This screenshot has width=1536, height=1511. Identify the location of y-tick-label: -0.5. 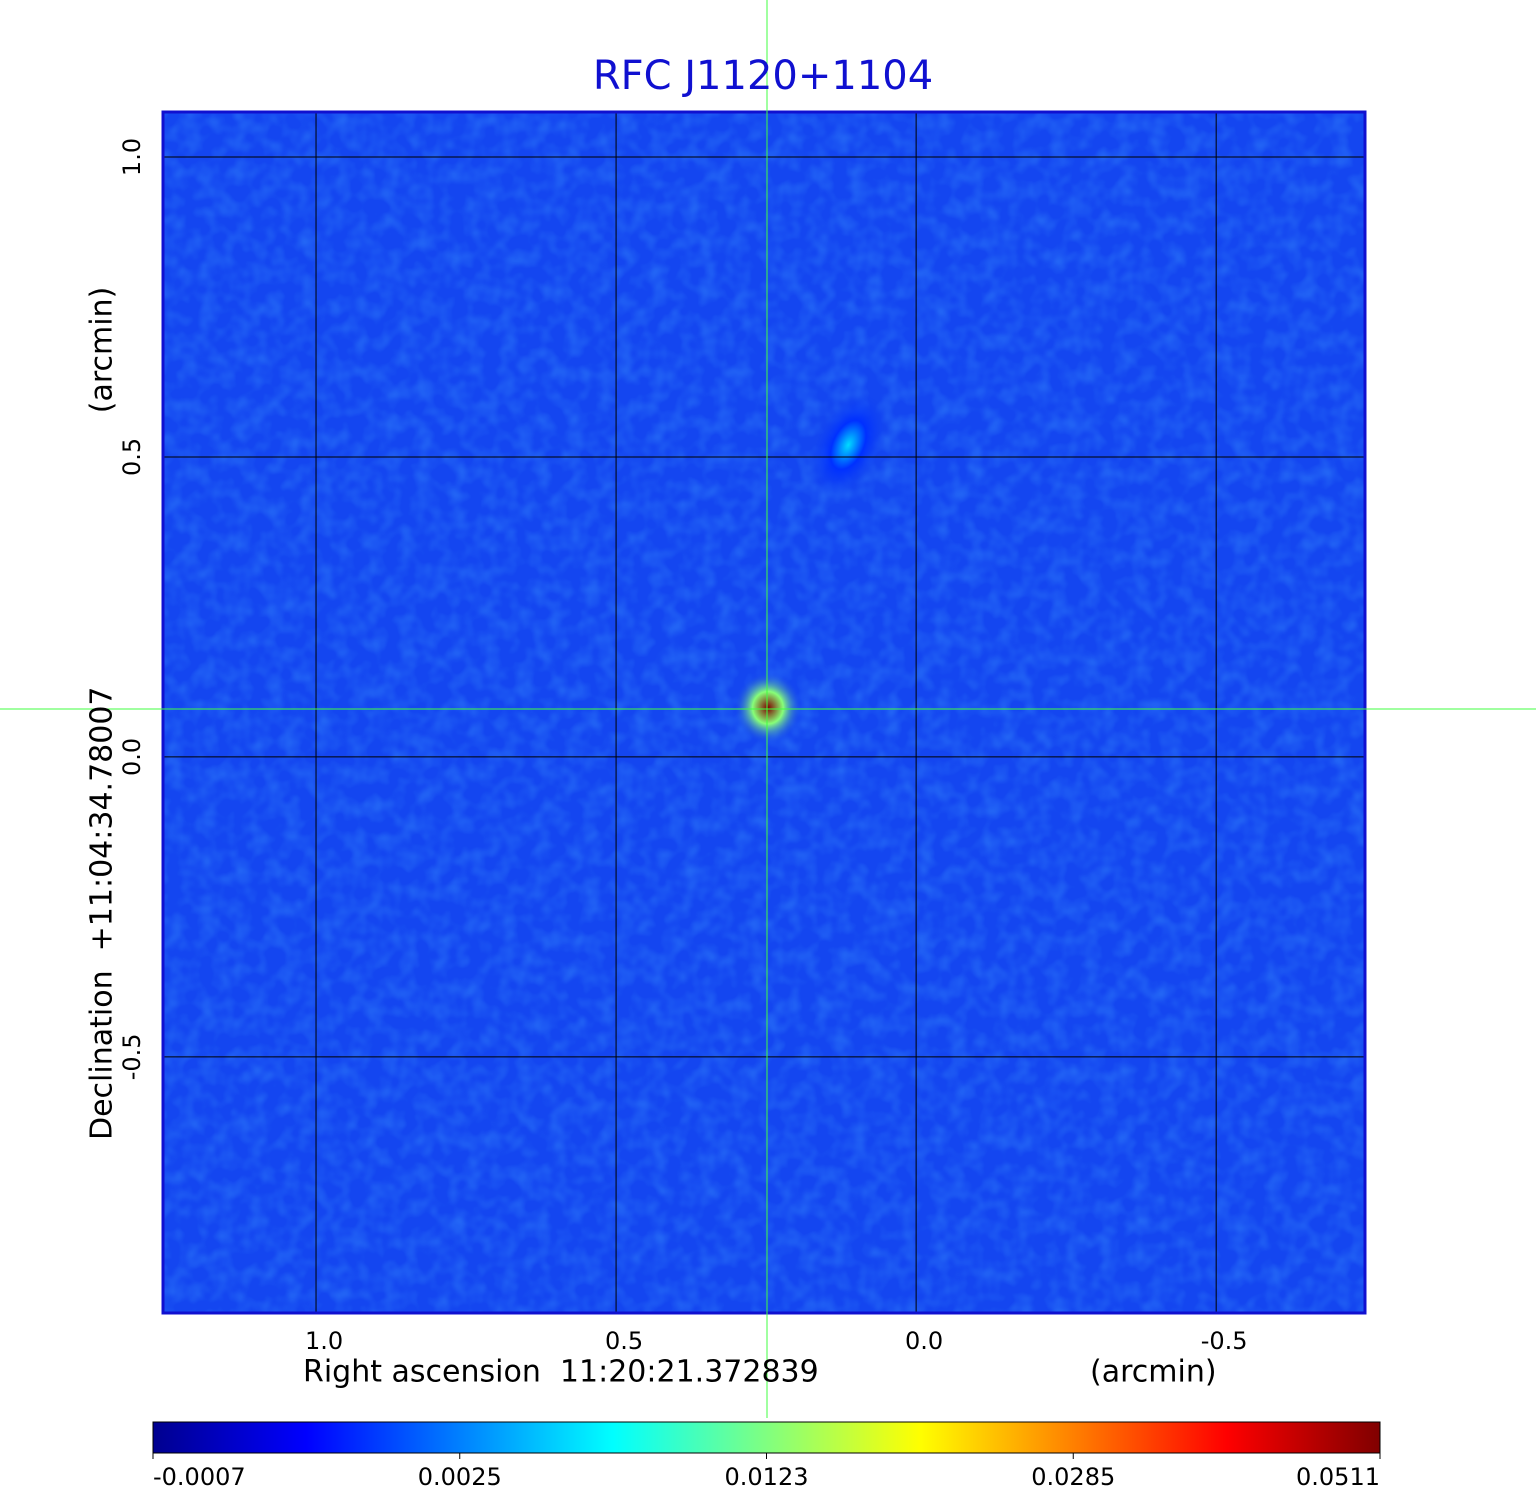
(132, 1056).